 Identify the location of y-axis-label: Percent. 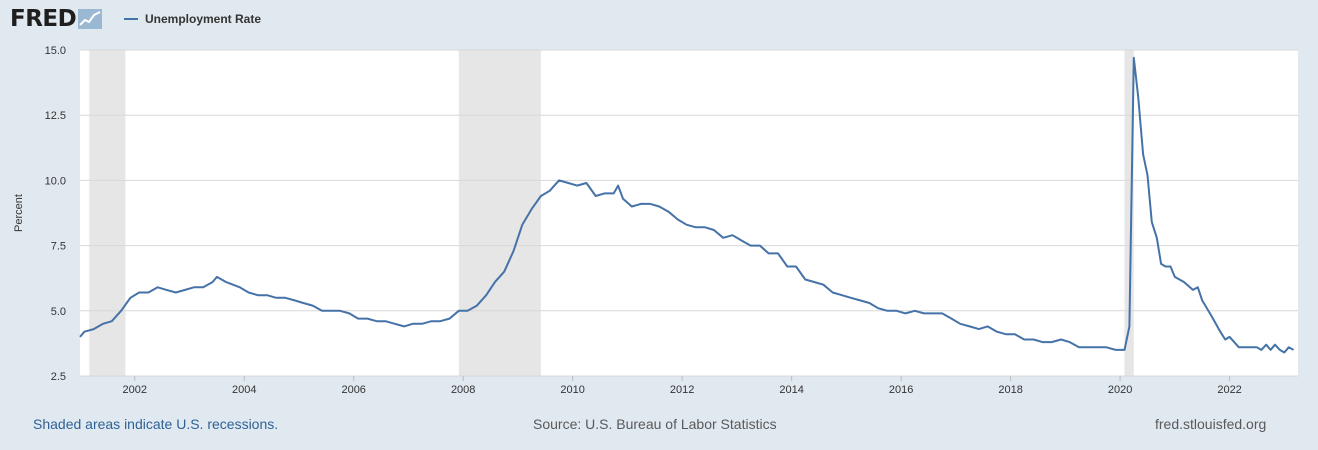
(19, 213).